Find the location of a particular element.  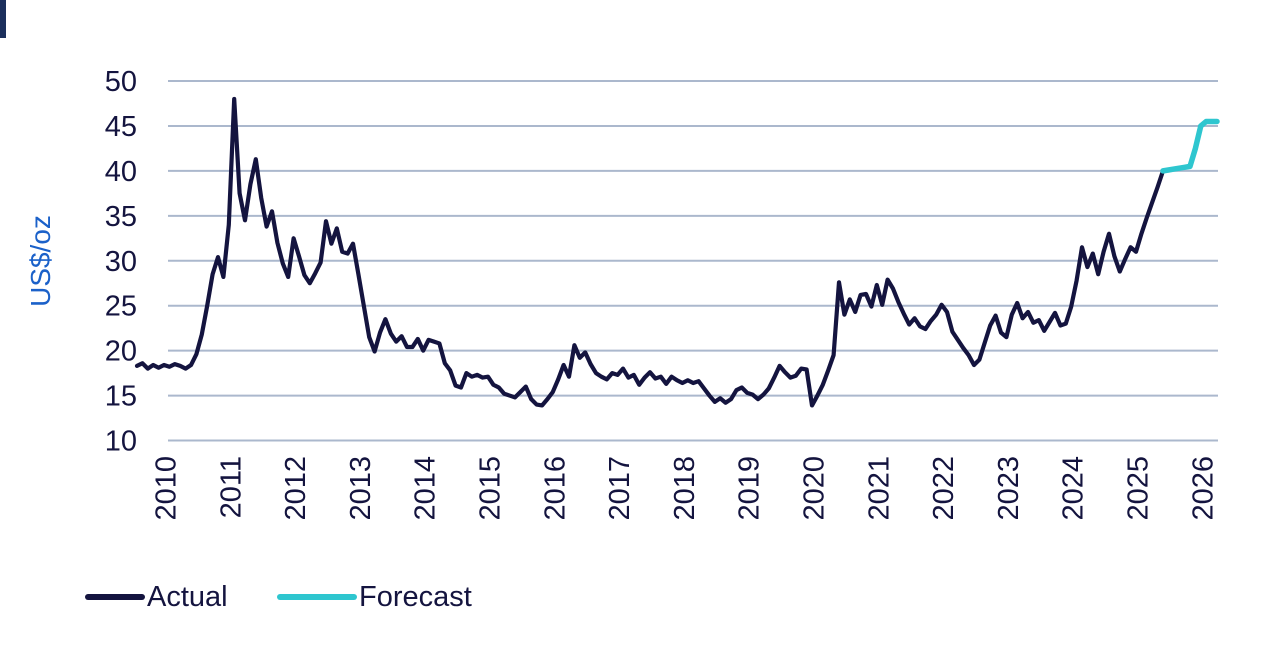

y-tick-label-10: 10 is located at coordinates (121, 442).